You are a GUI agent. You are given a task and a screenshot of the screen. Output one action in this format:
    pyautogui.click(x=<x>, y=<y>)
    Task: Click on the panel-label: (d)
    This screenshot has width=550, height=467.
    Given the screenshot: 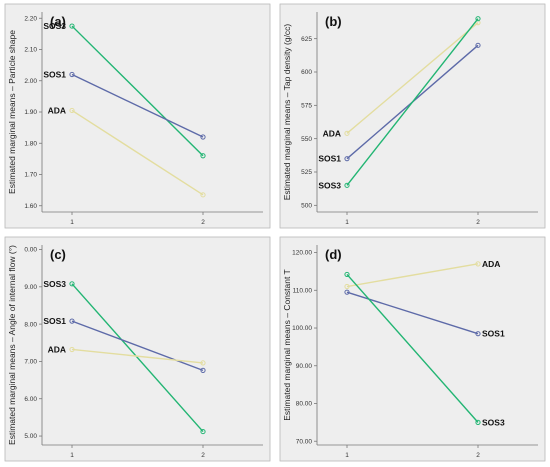 What is the action you would take?
    pyautogui.click(x=333, y=254)
    